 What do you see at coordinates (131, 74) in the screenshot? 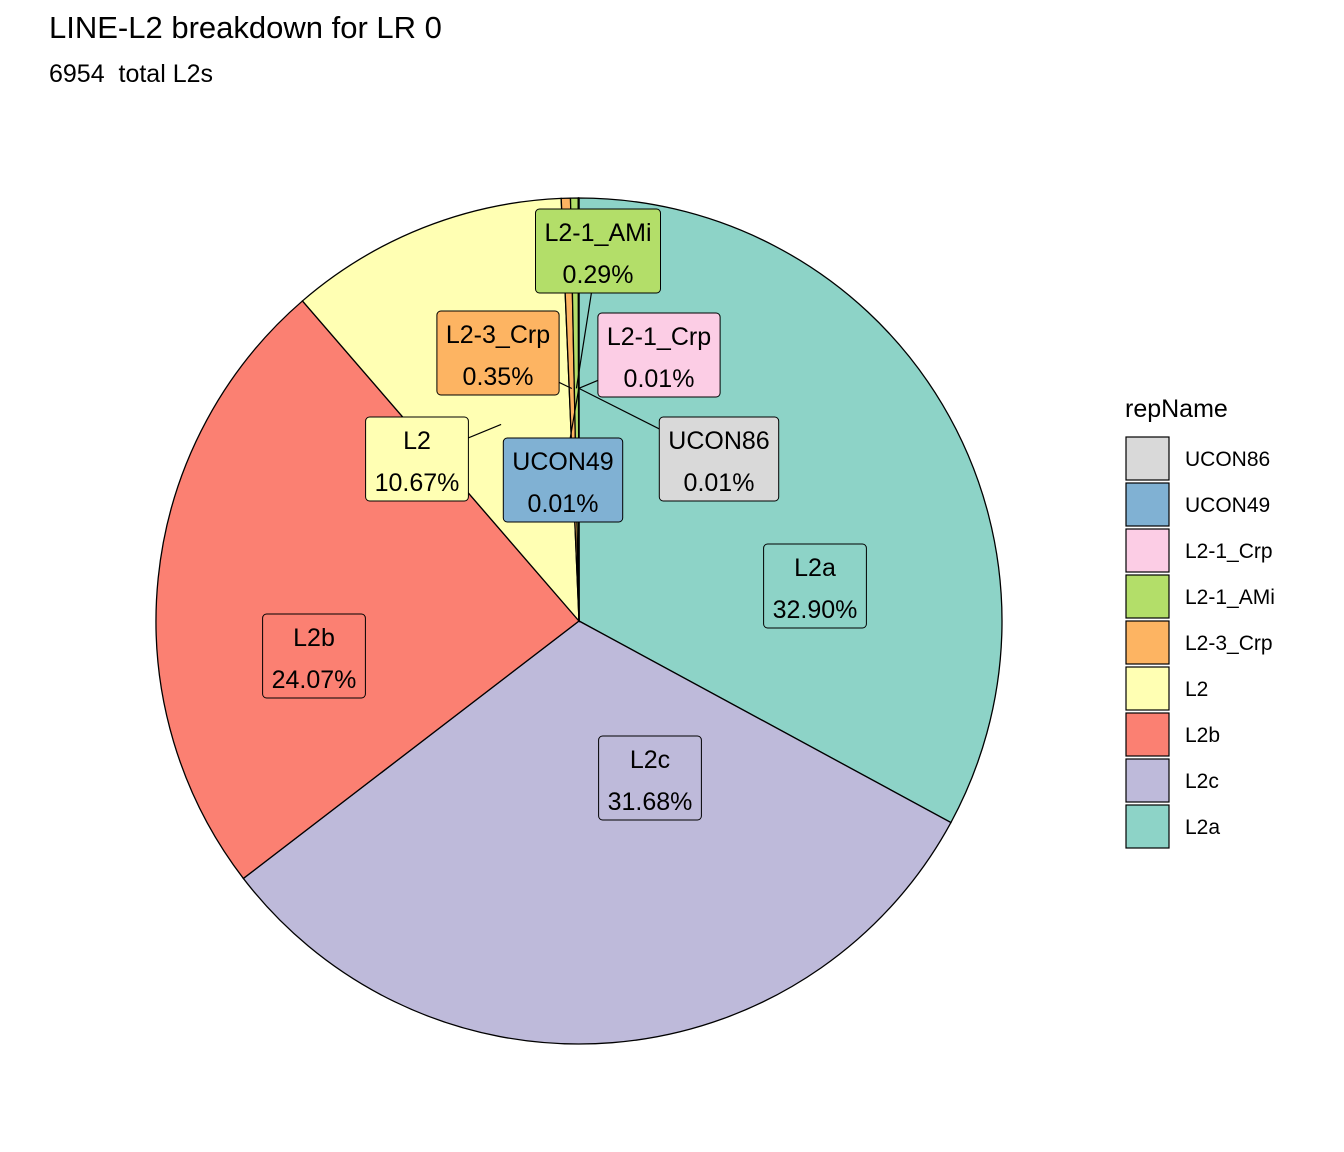
I see `chart-subtitle: 6954 total L2s` at bounding box center [131, 74].